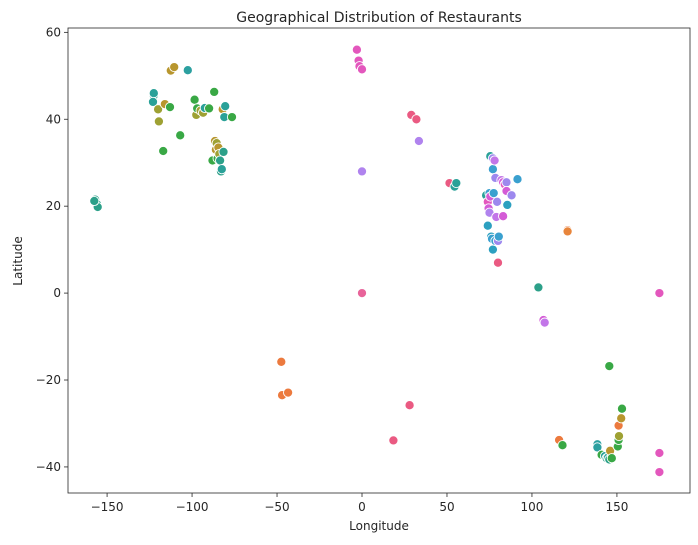 This screenshot has width=698, height=545. What do you see at coordinates (362, 507) in the screenshot?
I see `x-tick-label: 0` at bounding box center [362, 507].